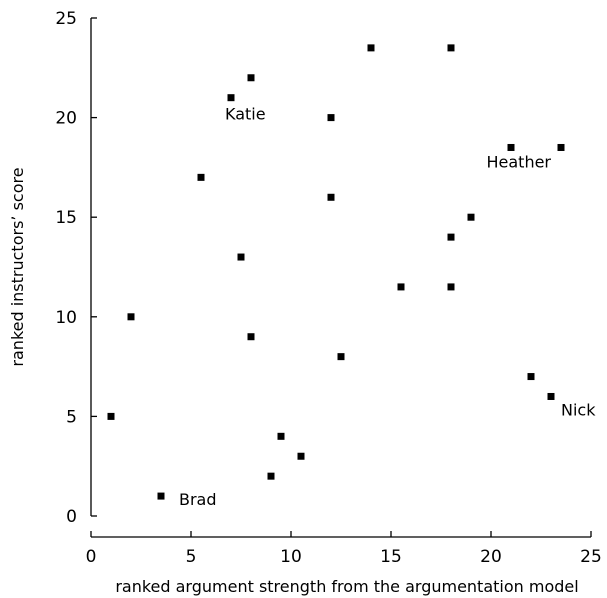  Describe the element at coordinates (344, 549) in the screenshot. I see `x-ticks: 0 5 10 15 20 25` at that location.